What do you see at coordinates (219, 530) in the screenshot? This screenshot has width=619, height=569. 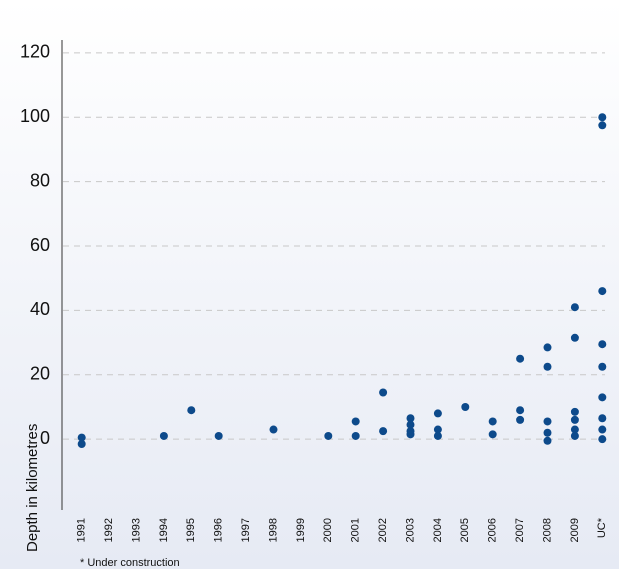 I see `x-tick-label: 1996` at bounding box center [219, 530].